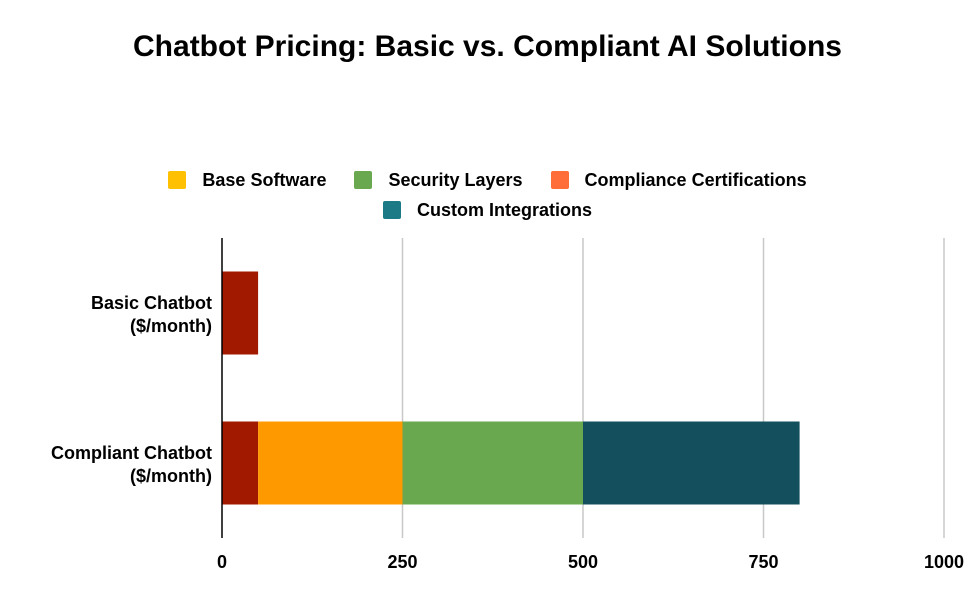 The image size is (975, 602). I want to click on legend-item-custom-integrations: Custom Integrations, so click(487, 210).